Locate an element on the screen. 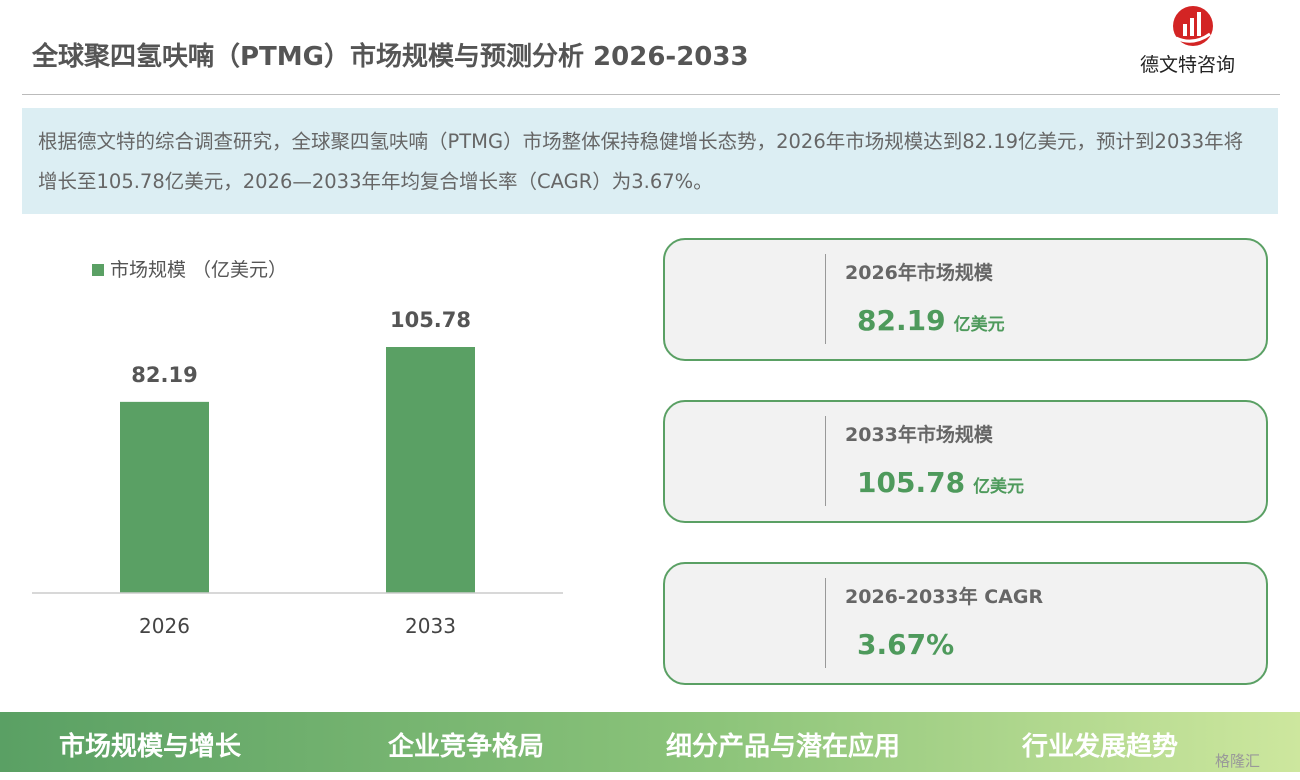 This screenshot has width=1300, height=780. x-tick-label: 2033 is located at coordinates (430, 626).